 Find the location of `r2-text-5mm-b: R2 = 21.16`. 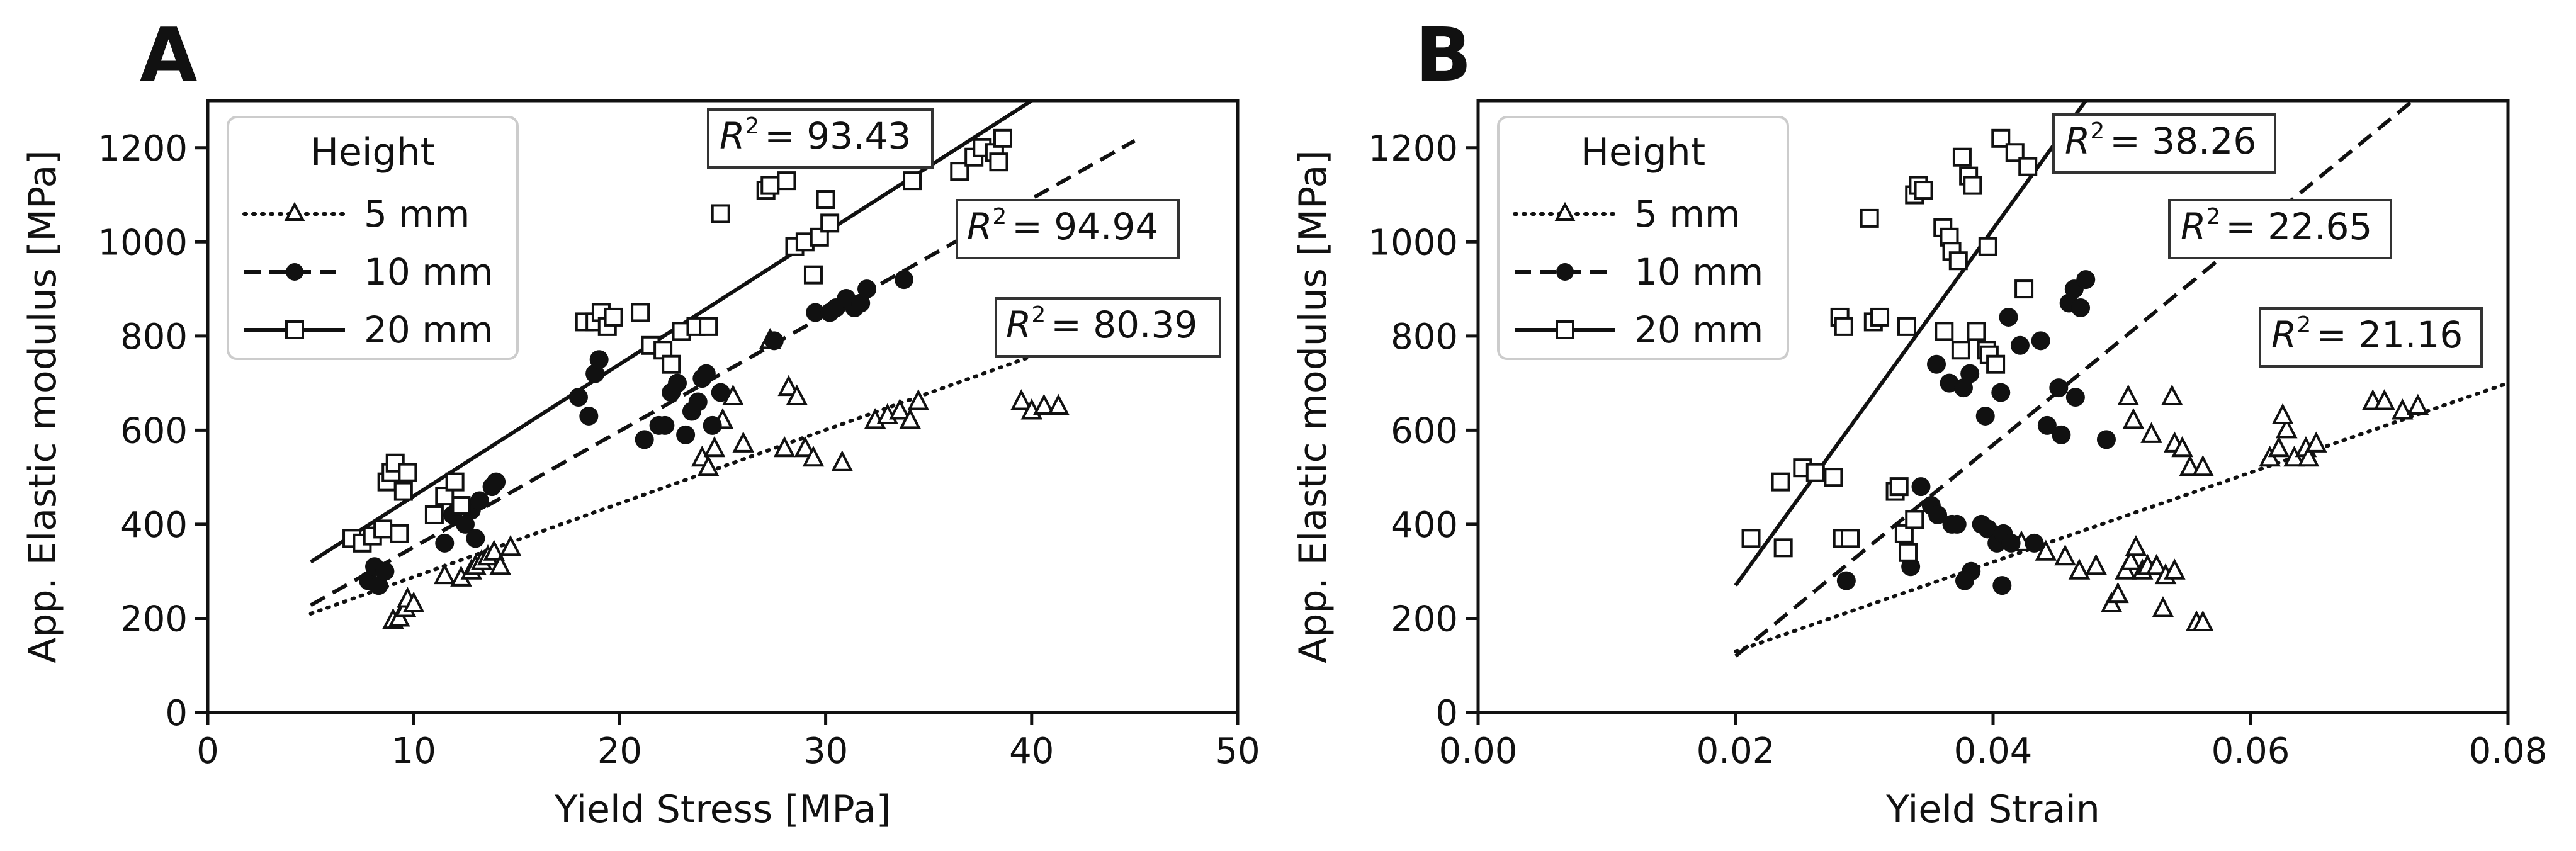

r2-text-5mm-b: R2 = 21.16 is located at coordinates (2367, 334).